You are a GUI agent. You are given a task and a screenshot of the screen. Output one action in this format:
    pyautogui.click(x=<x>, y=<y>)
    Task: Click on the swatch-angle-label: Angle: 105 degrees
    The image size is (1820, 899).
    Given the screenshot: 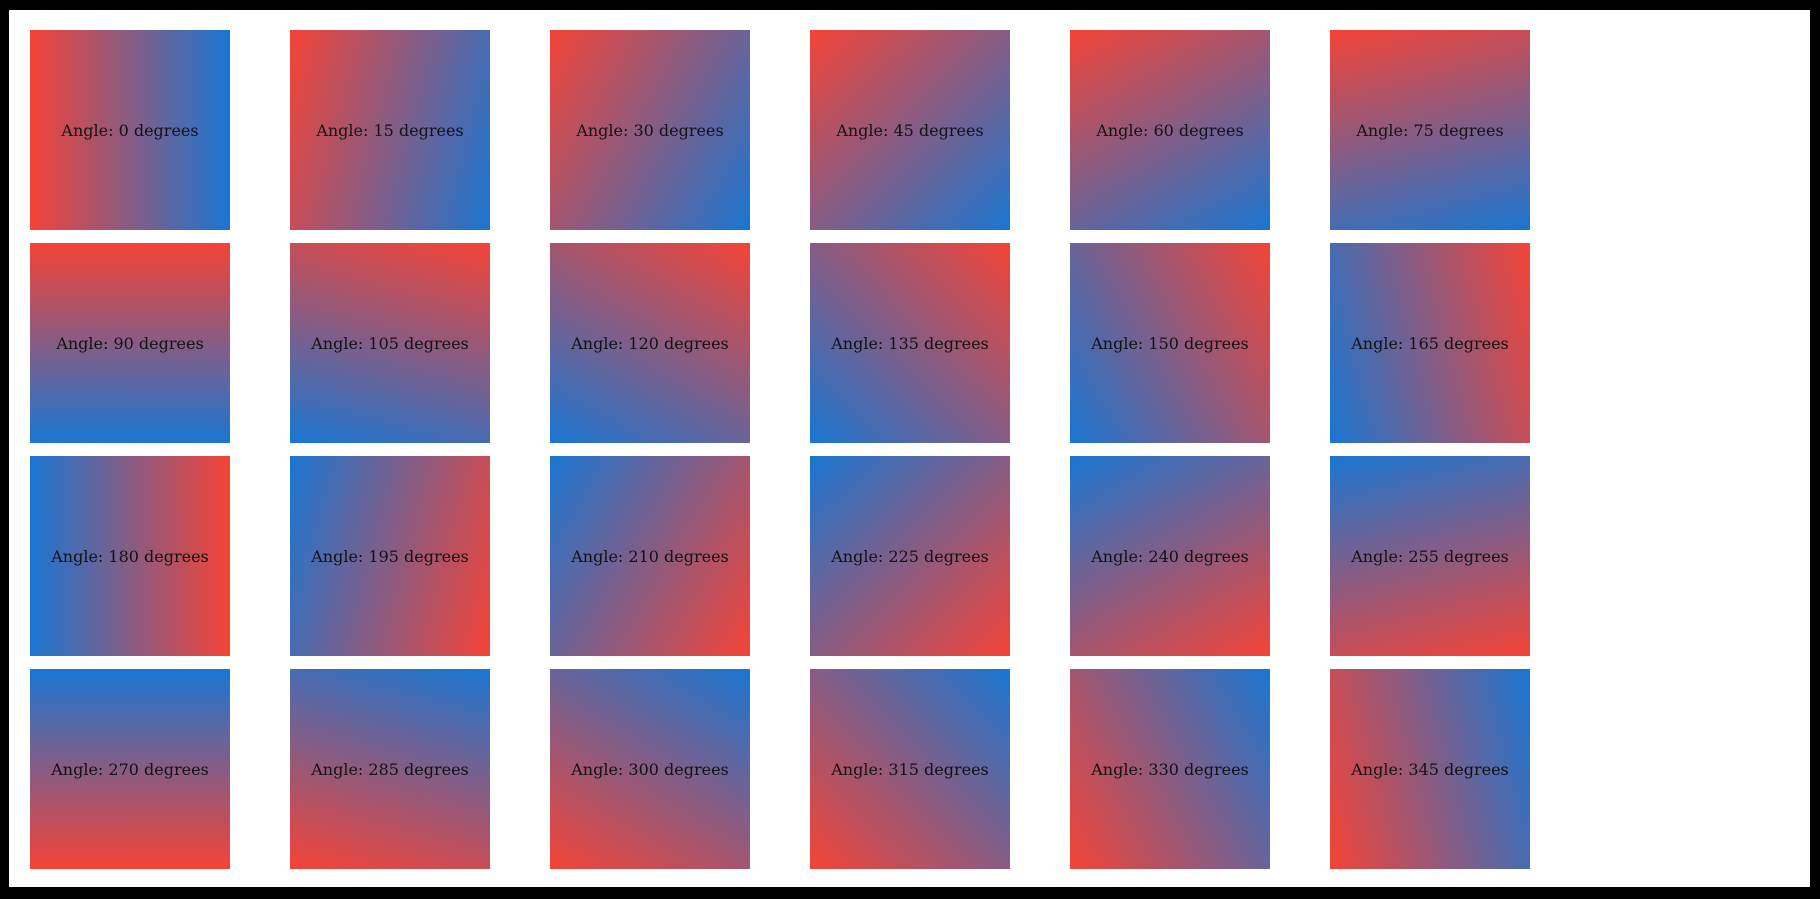 What is the action you would take?
    pyautogui.click(x=390, y=343)
    